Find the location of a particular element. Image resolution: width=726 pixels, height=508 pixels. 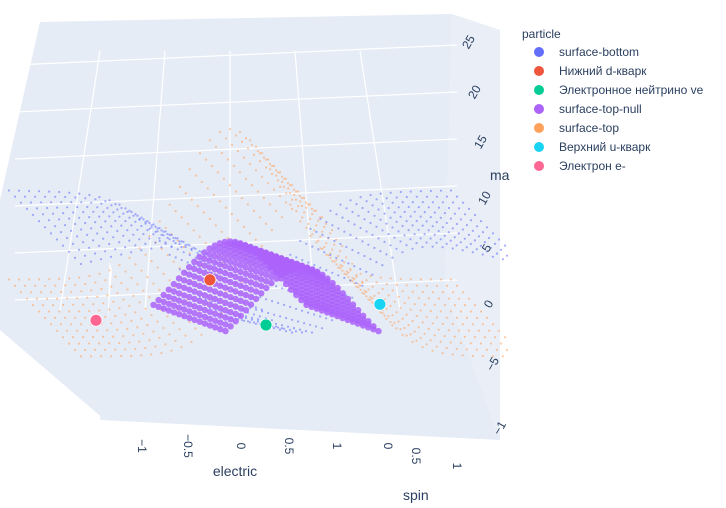

z-tick-label: 10 is located at coordinates (484, 197).